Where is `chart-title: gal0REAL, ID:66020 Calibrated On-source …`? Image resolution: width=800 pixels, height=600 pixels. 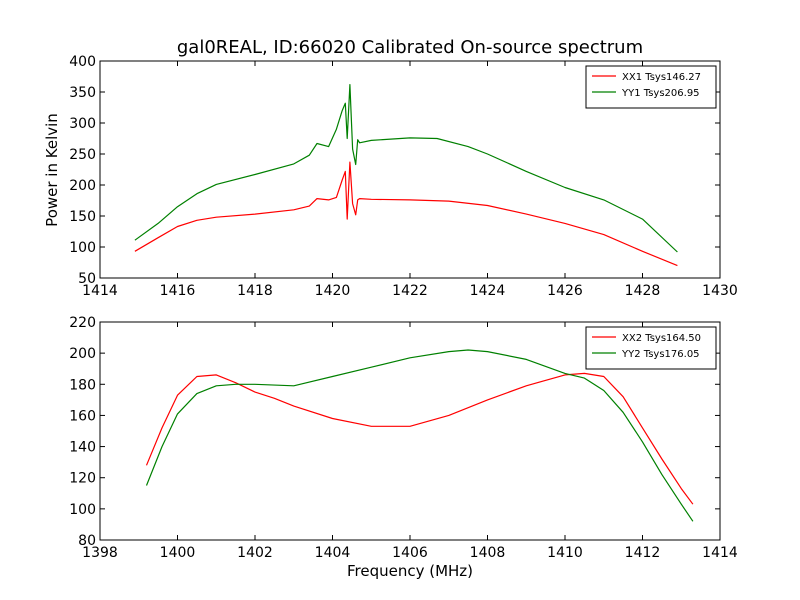 chart-title: gal0REAL, ID:66020 Calibrated On-source … is located at coordinates (410, 47).